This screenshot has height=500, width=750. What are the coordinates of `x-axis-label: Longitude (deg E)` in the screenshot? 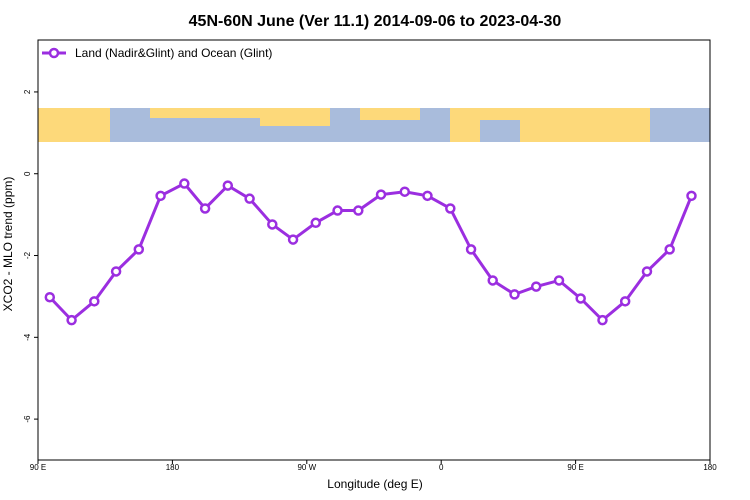 It's located at (374, 484).